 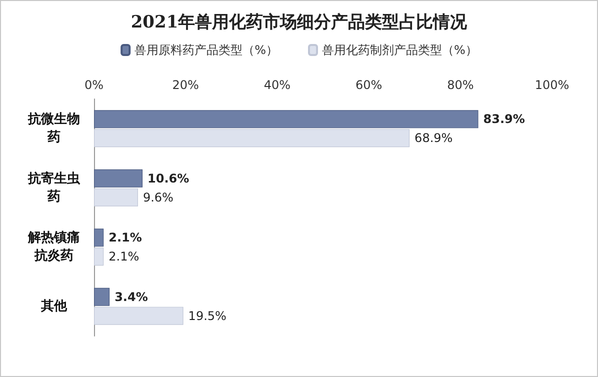 I want to click on legend-label: 兽用原料药产品类型（%）, so click(x=206, y=50).